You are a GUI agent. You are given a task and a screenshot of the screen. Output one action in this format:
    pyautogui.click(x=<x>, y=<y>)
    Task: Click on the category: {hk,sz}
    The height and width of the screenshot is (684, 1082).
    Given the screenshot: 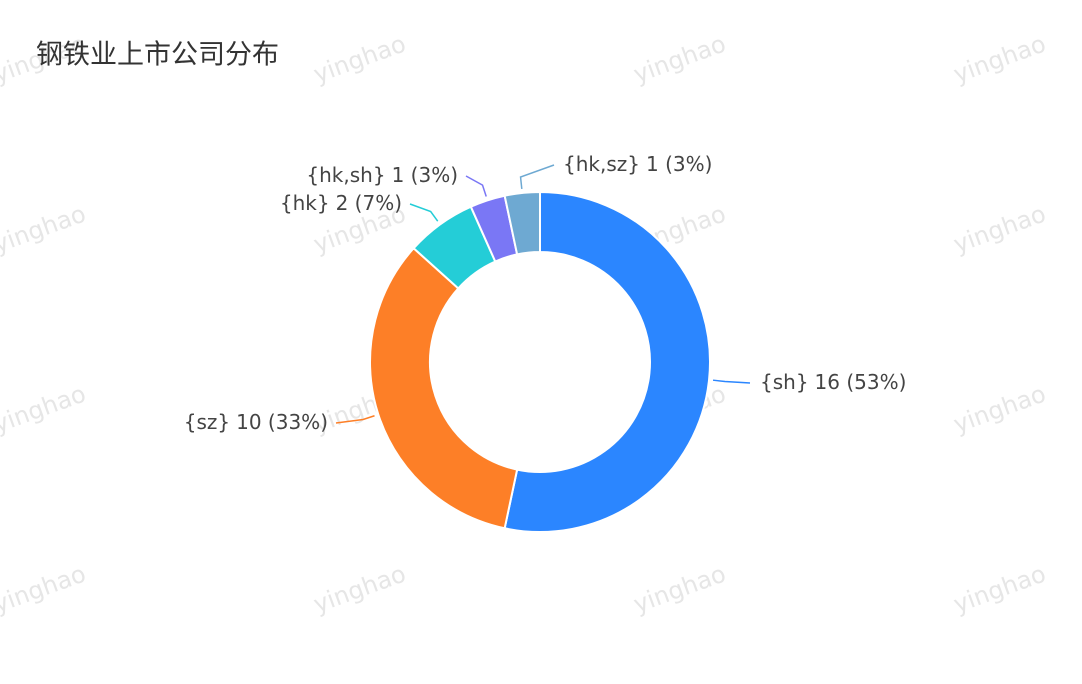 What is the action you would take?
    pyautogui.click(x=601, y=164)
    